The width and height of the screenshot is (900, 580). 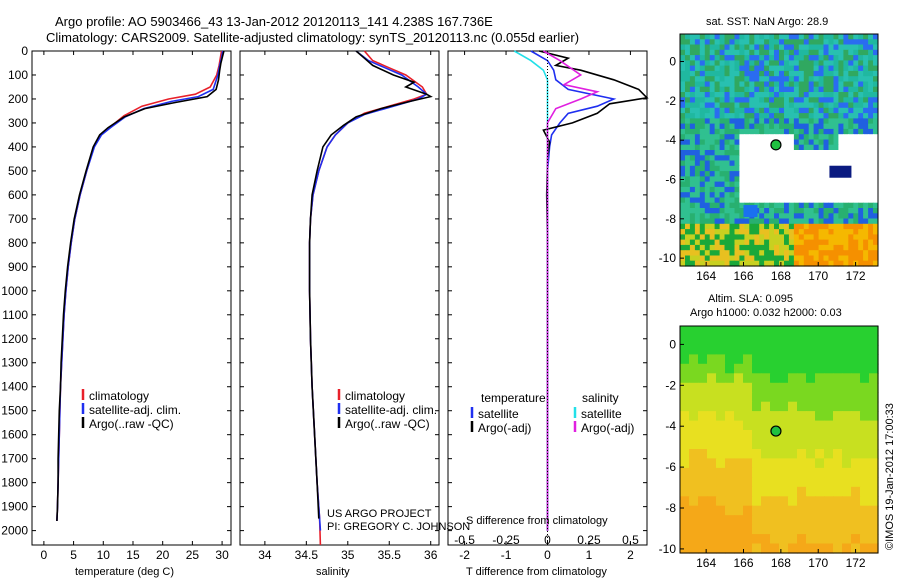 I want to click on legend-label: satellite, so click(x=498, y=414).